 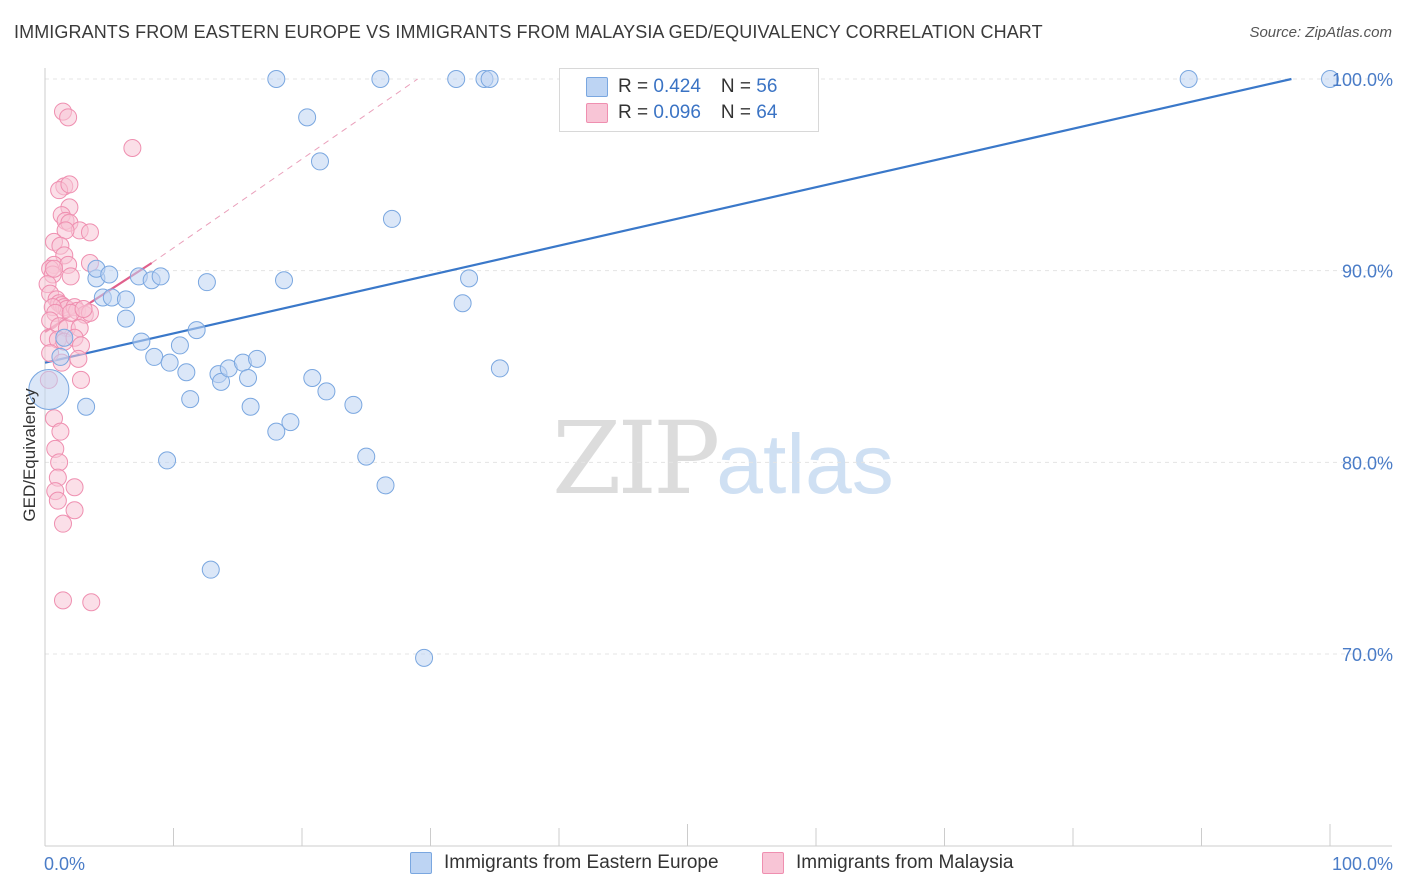 I want to click on y-tick-label: 100.0%, so click(x=1362, y=80).